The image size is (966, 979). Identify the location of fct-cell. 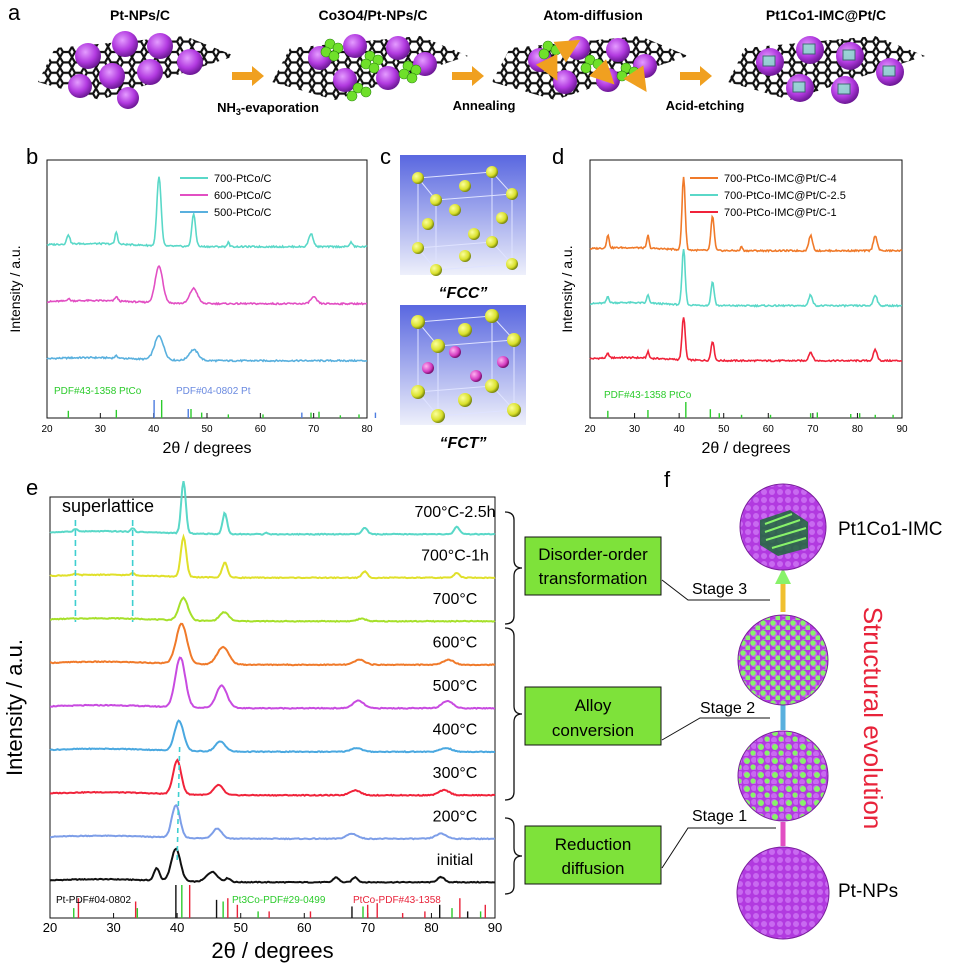
(466, 366).